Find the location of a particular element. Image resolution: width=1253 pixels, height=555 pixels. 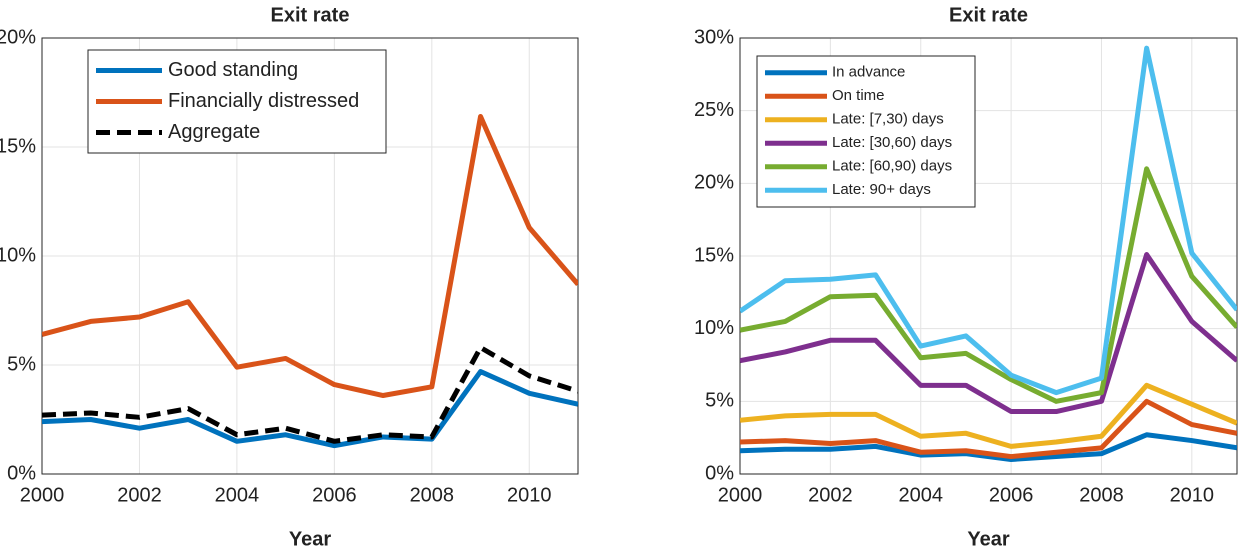

legend-label: In advance is located at coordinates (868, 72).